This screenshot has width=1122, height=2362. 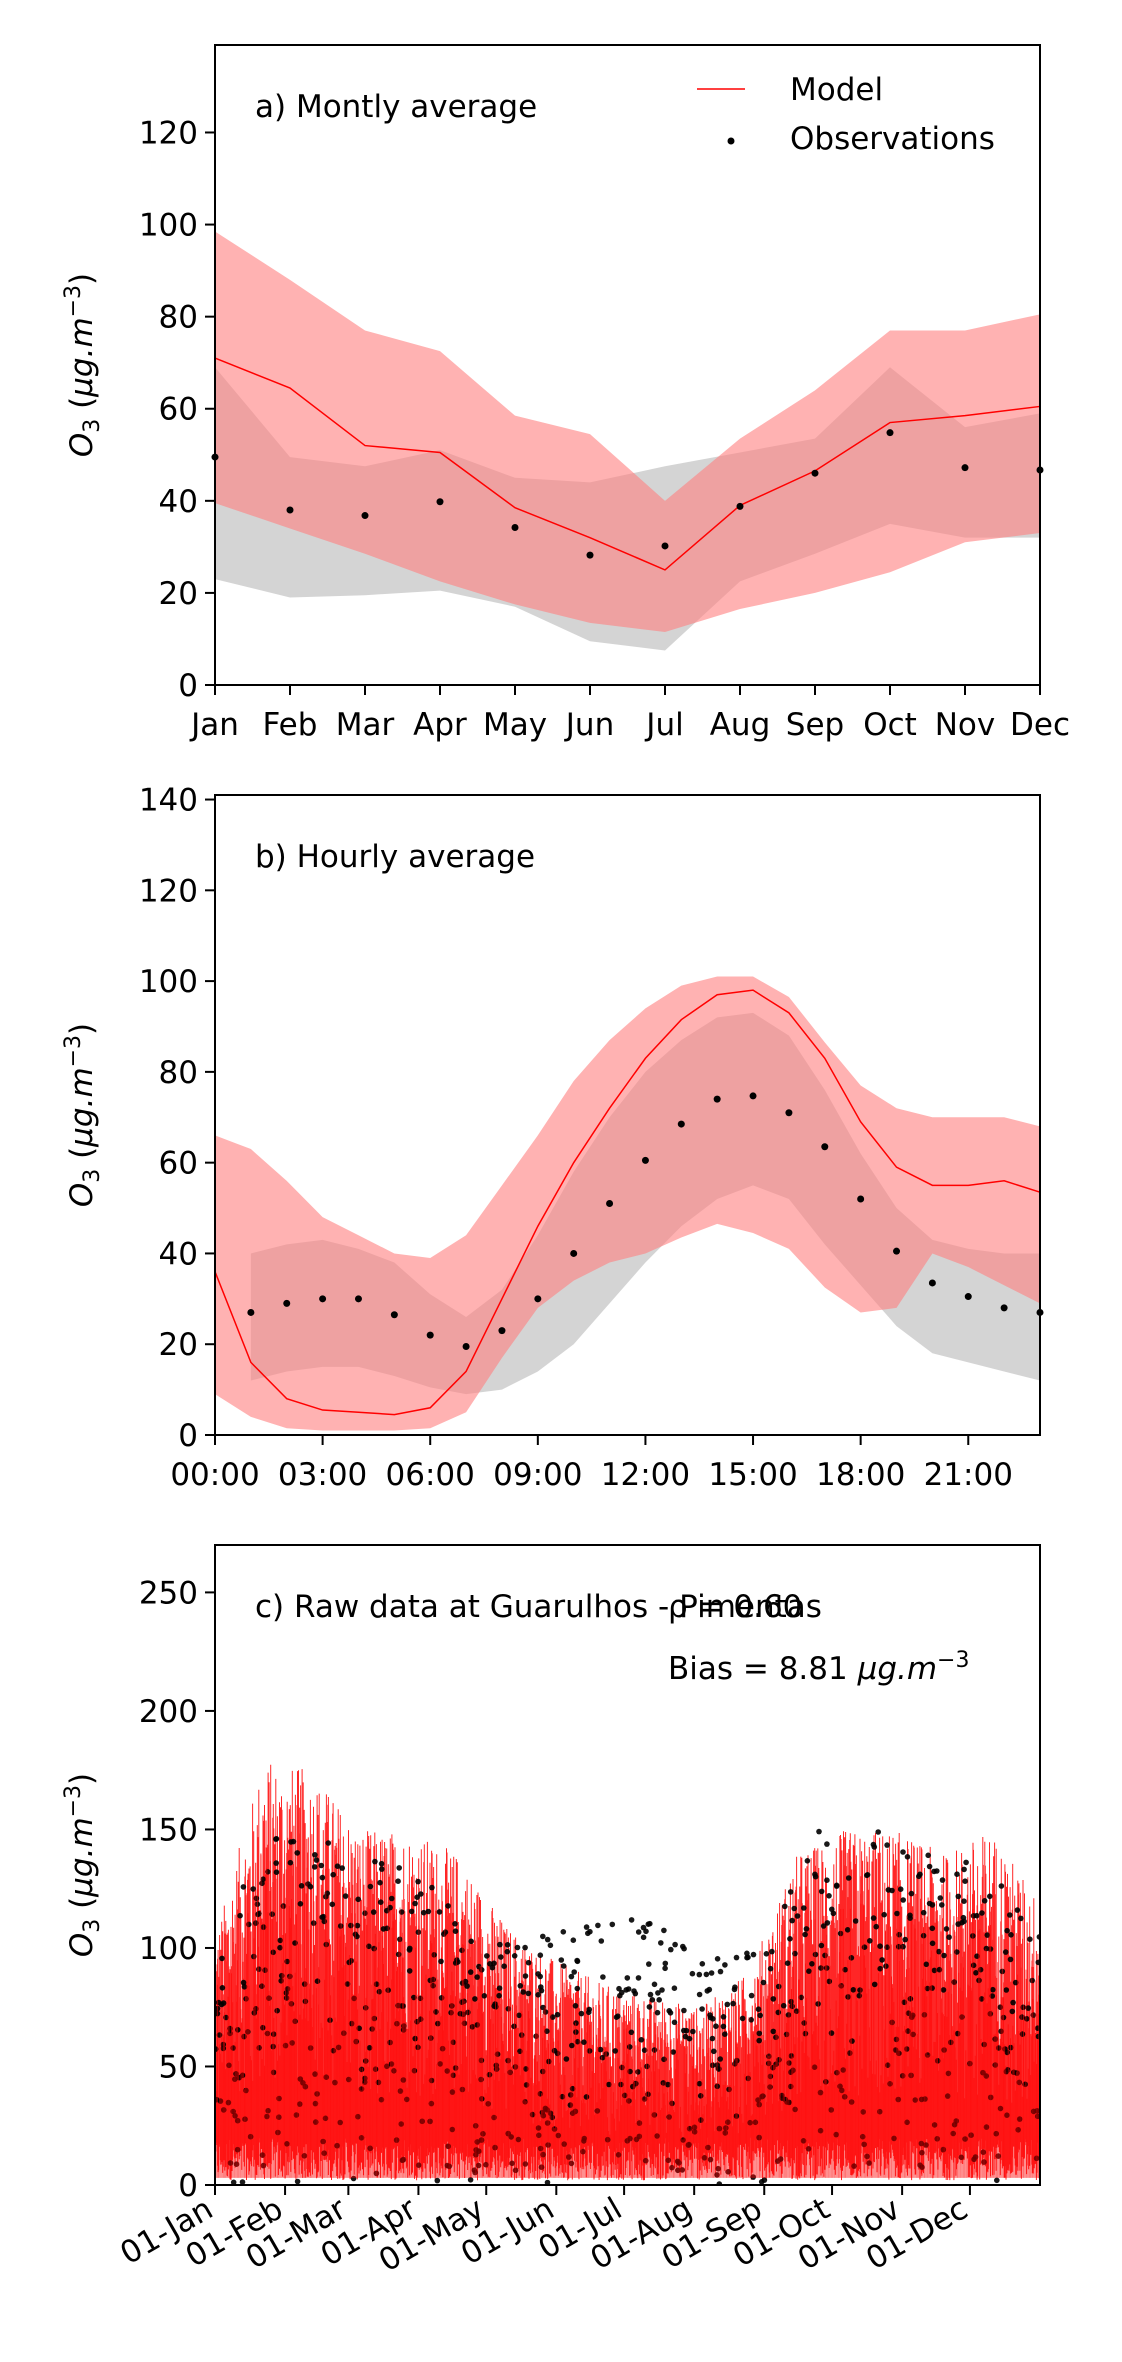 What do you see at coordinates (178, 410) in the screenshot?
I see `ytick-label: 60` at bounding box center [178, 410].